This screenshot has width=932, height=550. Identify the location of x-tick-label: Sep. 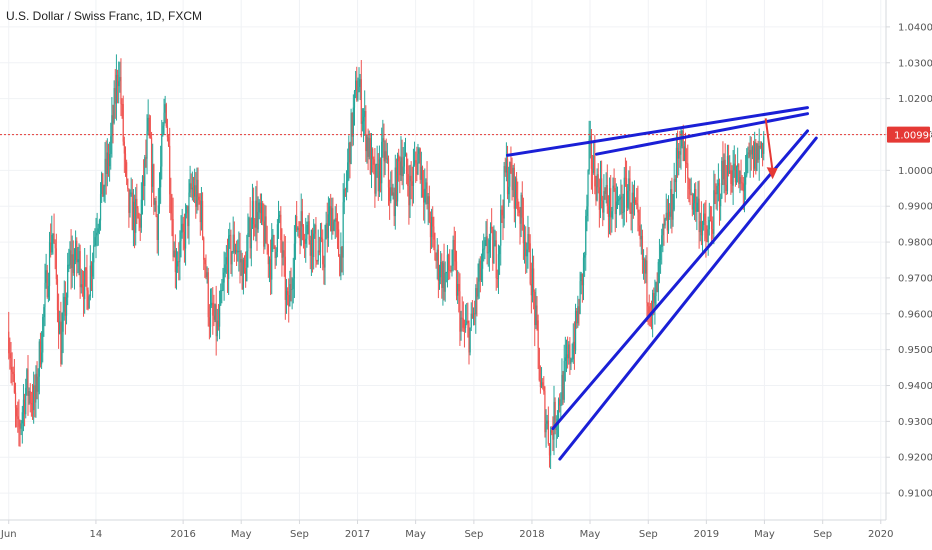
(648, 534).